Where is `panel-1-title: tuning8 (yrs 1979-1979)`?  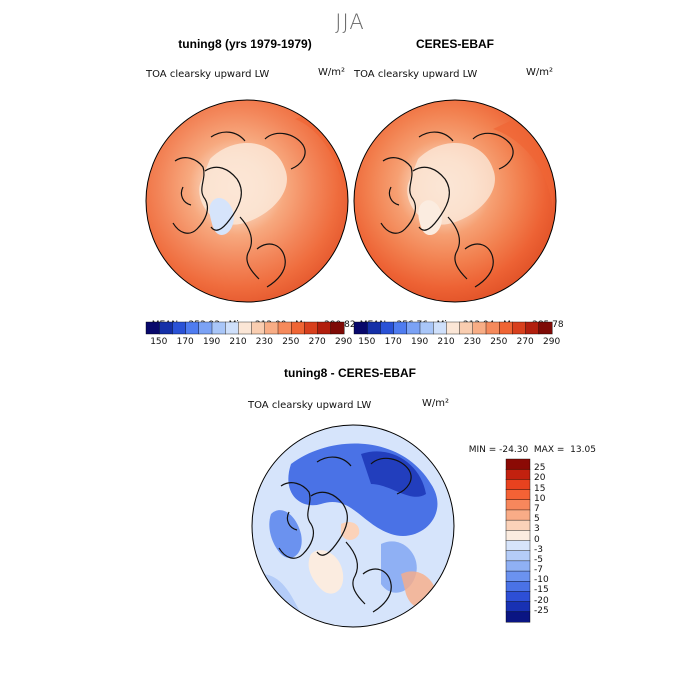
panel-1-title: tuning8 (yrs 1979-1979) is located at coordinates (245, 44).